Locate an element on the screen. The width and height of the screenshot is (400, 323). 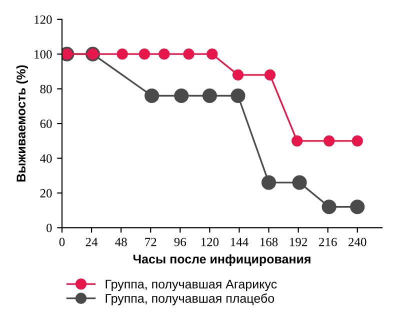
x-tick-label: 72 is located at coordinates (150, 242).